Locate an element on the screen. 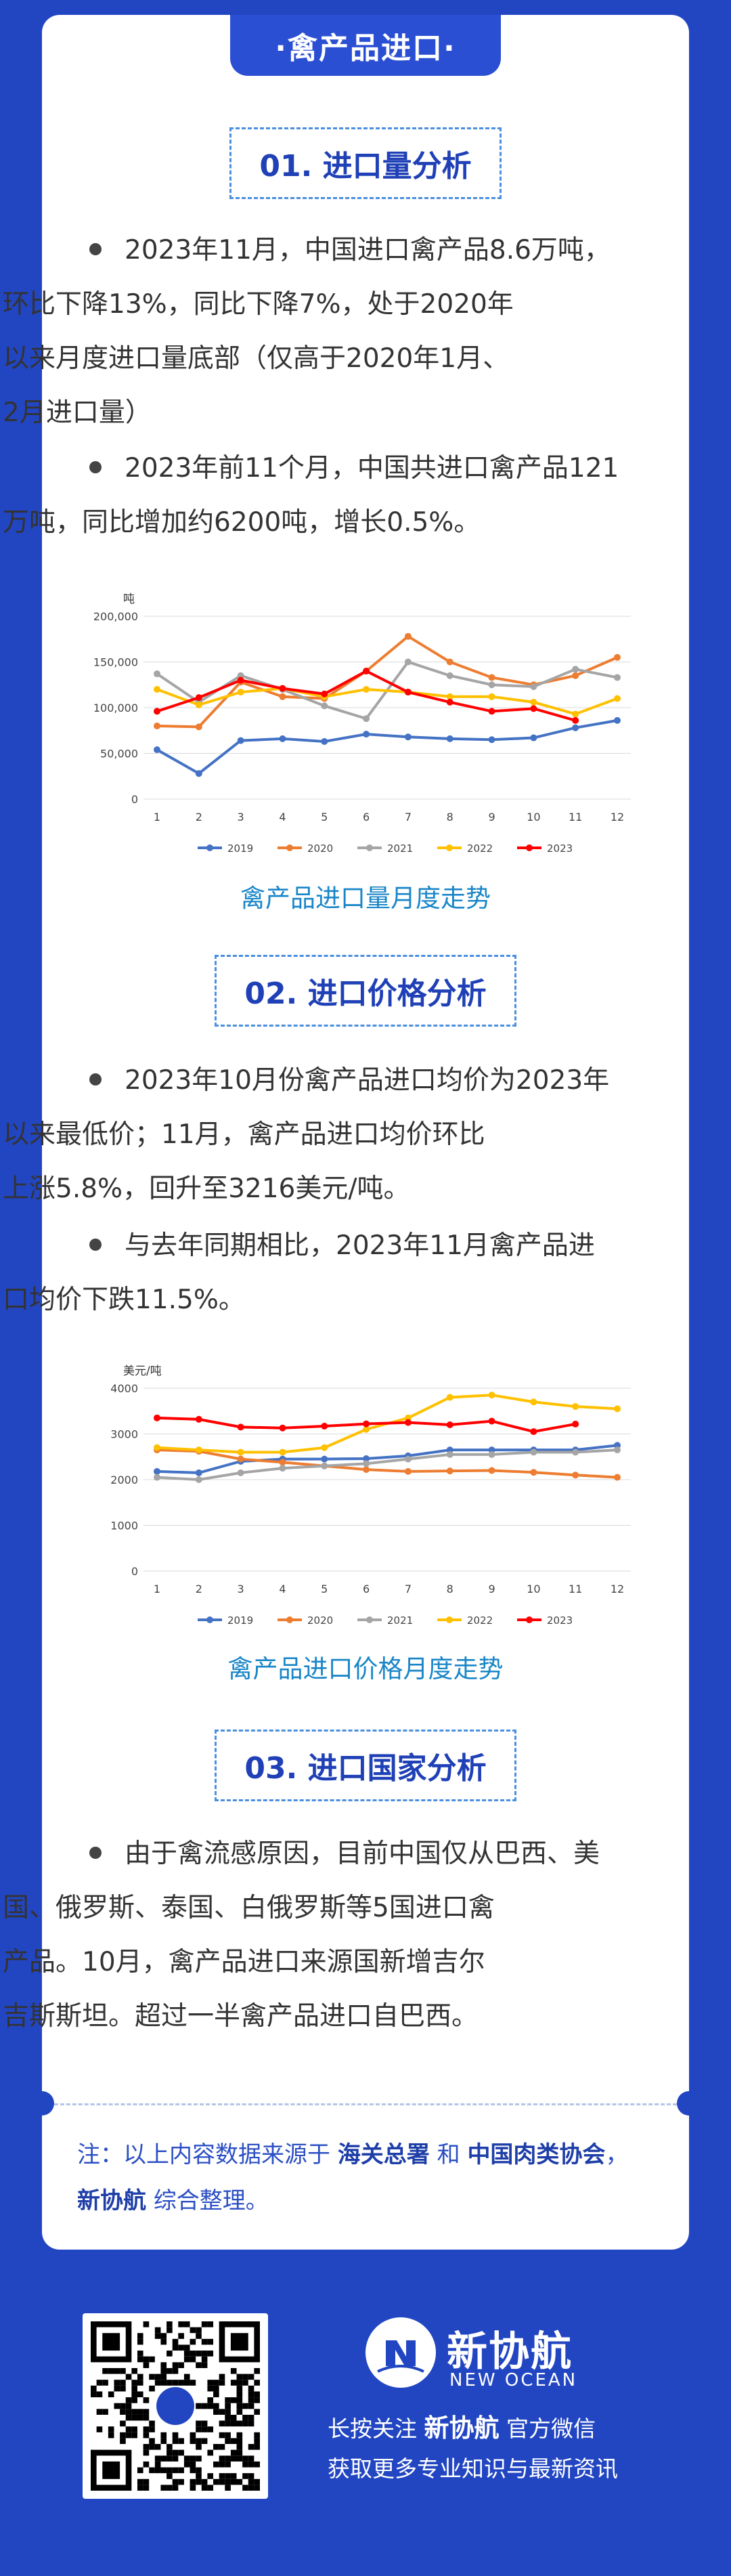 The height and width of the screenshot is (2576, 731). series-line-2019 is located at coordinates (387, 746).